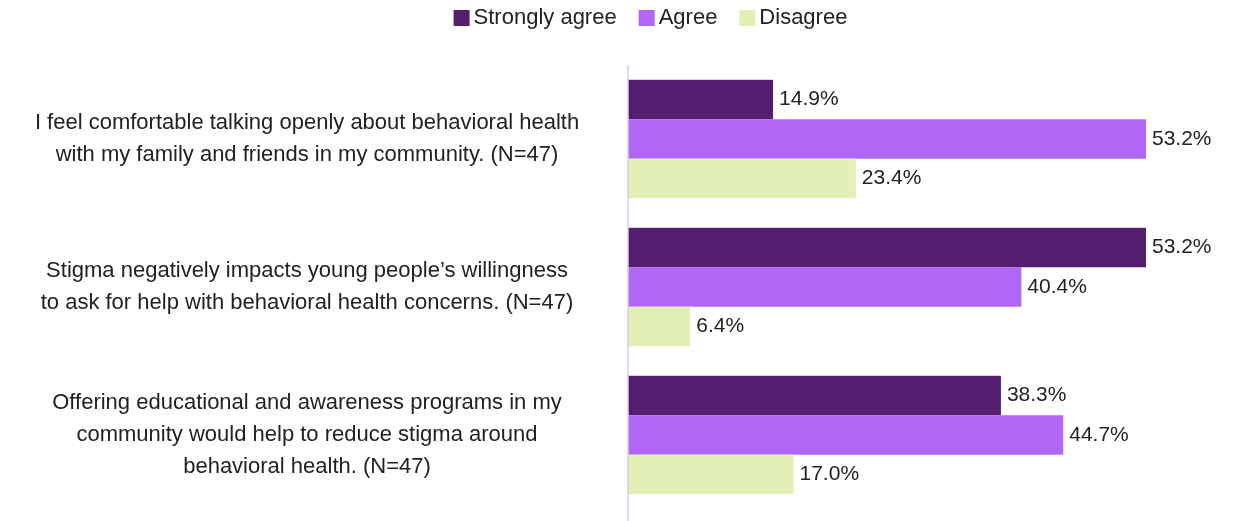 Image resolution: width=1243 pixels, height=521 pixels. I want to click on data-label: 17.0%, so click(829, 473).